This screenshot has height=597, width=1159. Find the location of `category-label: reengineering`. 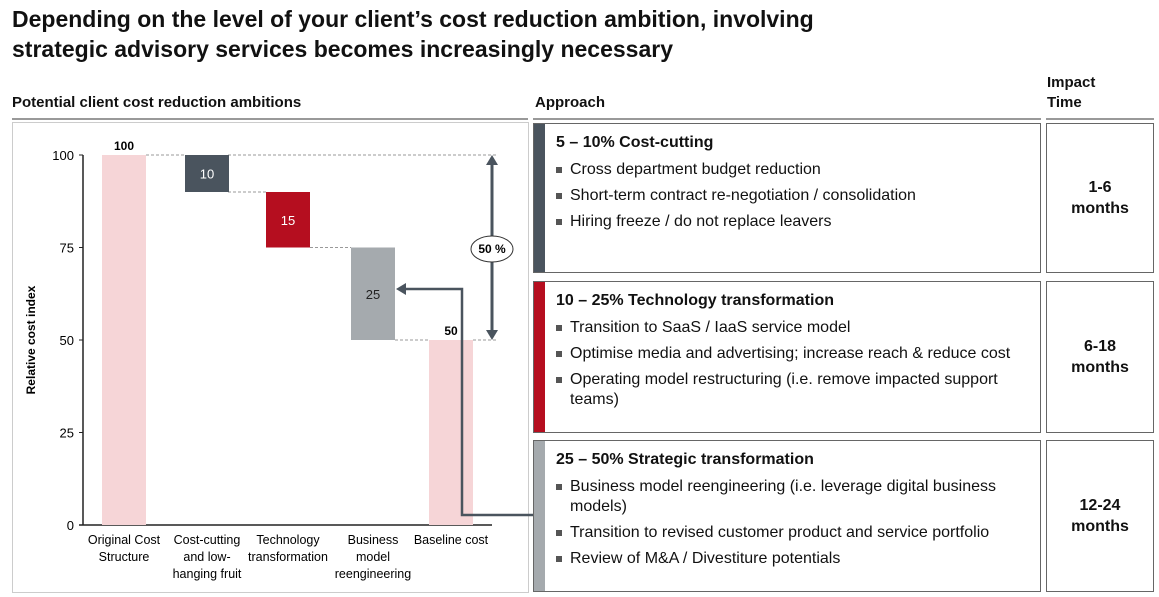

category-label: reengineering is located at coordinates (373, 574).